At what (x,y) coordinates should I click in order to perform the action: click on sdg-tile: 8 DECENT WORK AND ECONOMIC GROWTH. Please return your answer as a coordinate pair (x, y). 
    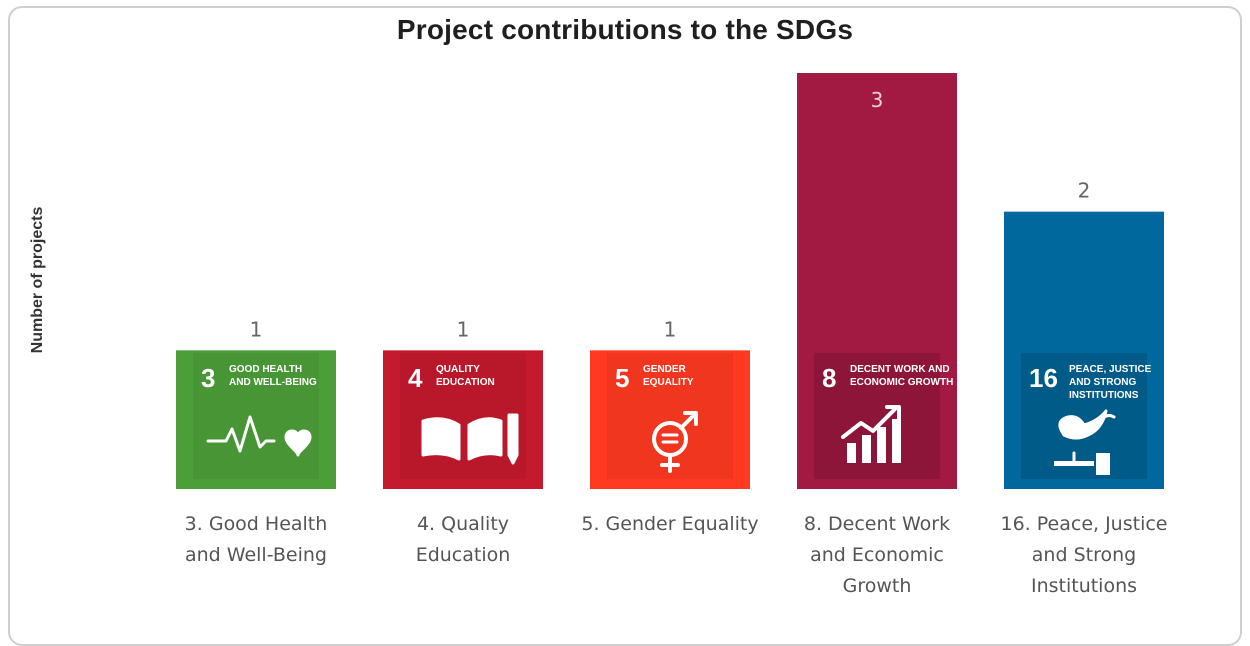
    Looking at the image, I should click on (883, 416).